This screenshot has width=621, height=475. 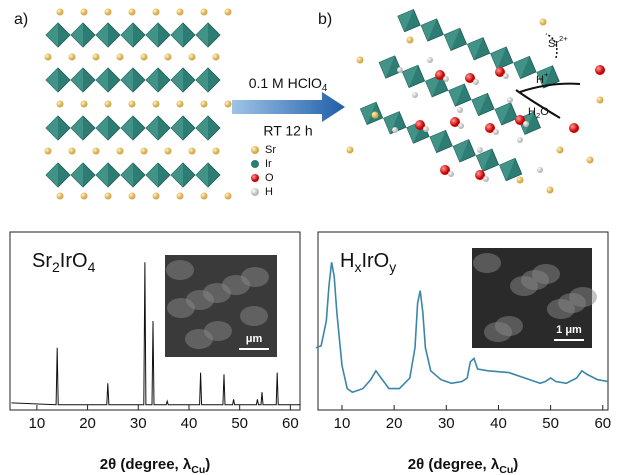 What do you see at coordinates (288, 107) in the screenshot?
I see `reaction-arrow` at bounding box center [288, 107].